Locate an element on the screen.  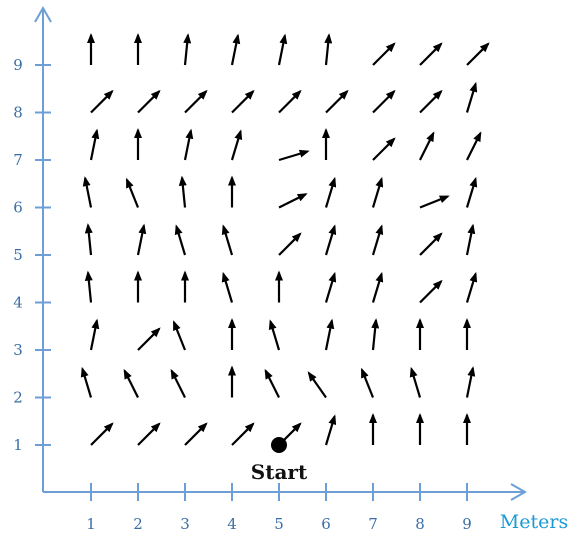
vector-arrow-r4-c7 is located at coordinates (377, 287).